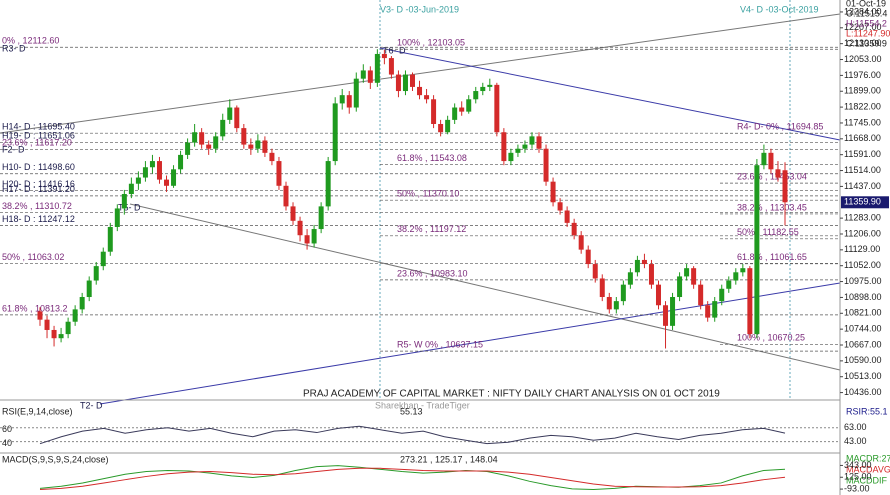  Describe the element at coordinates (780, 127) in the screenshot. I see `fib-right-label: R4- D- 0% , 11694.85` at that location.